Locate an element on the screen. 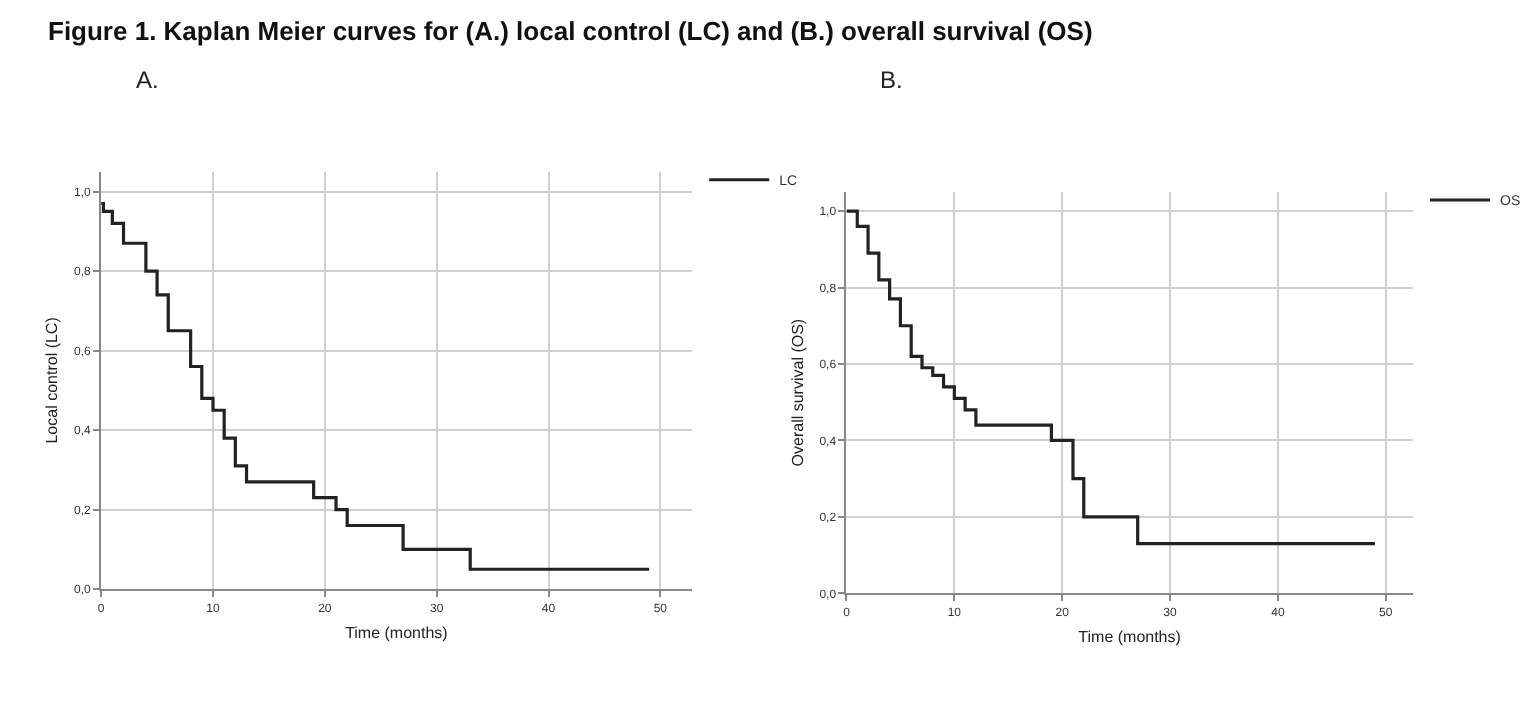 This screenshot has height=706, width=1532. y-axis-title: Overall survival (OS) is located at coordinates (797, 392).